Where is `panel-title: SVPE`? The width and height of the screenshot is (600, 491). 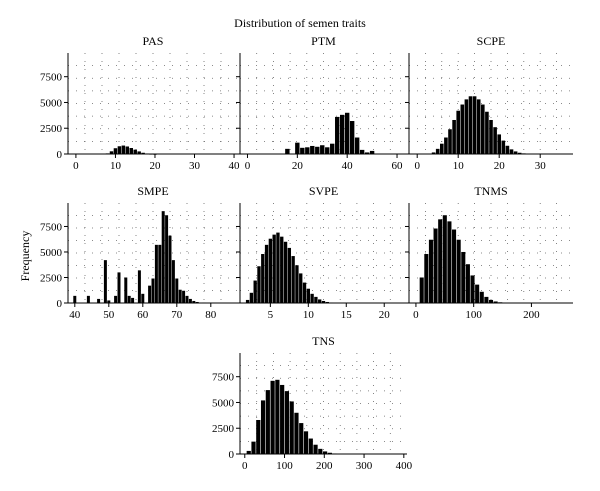 panel-title: SVPE is located at coordinates (323, 191).